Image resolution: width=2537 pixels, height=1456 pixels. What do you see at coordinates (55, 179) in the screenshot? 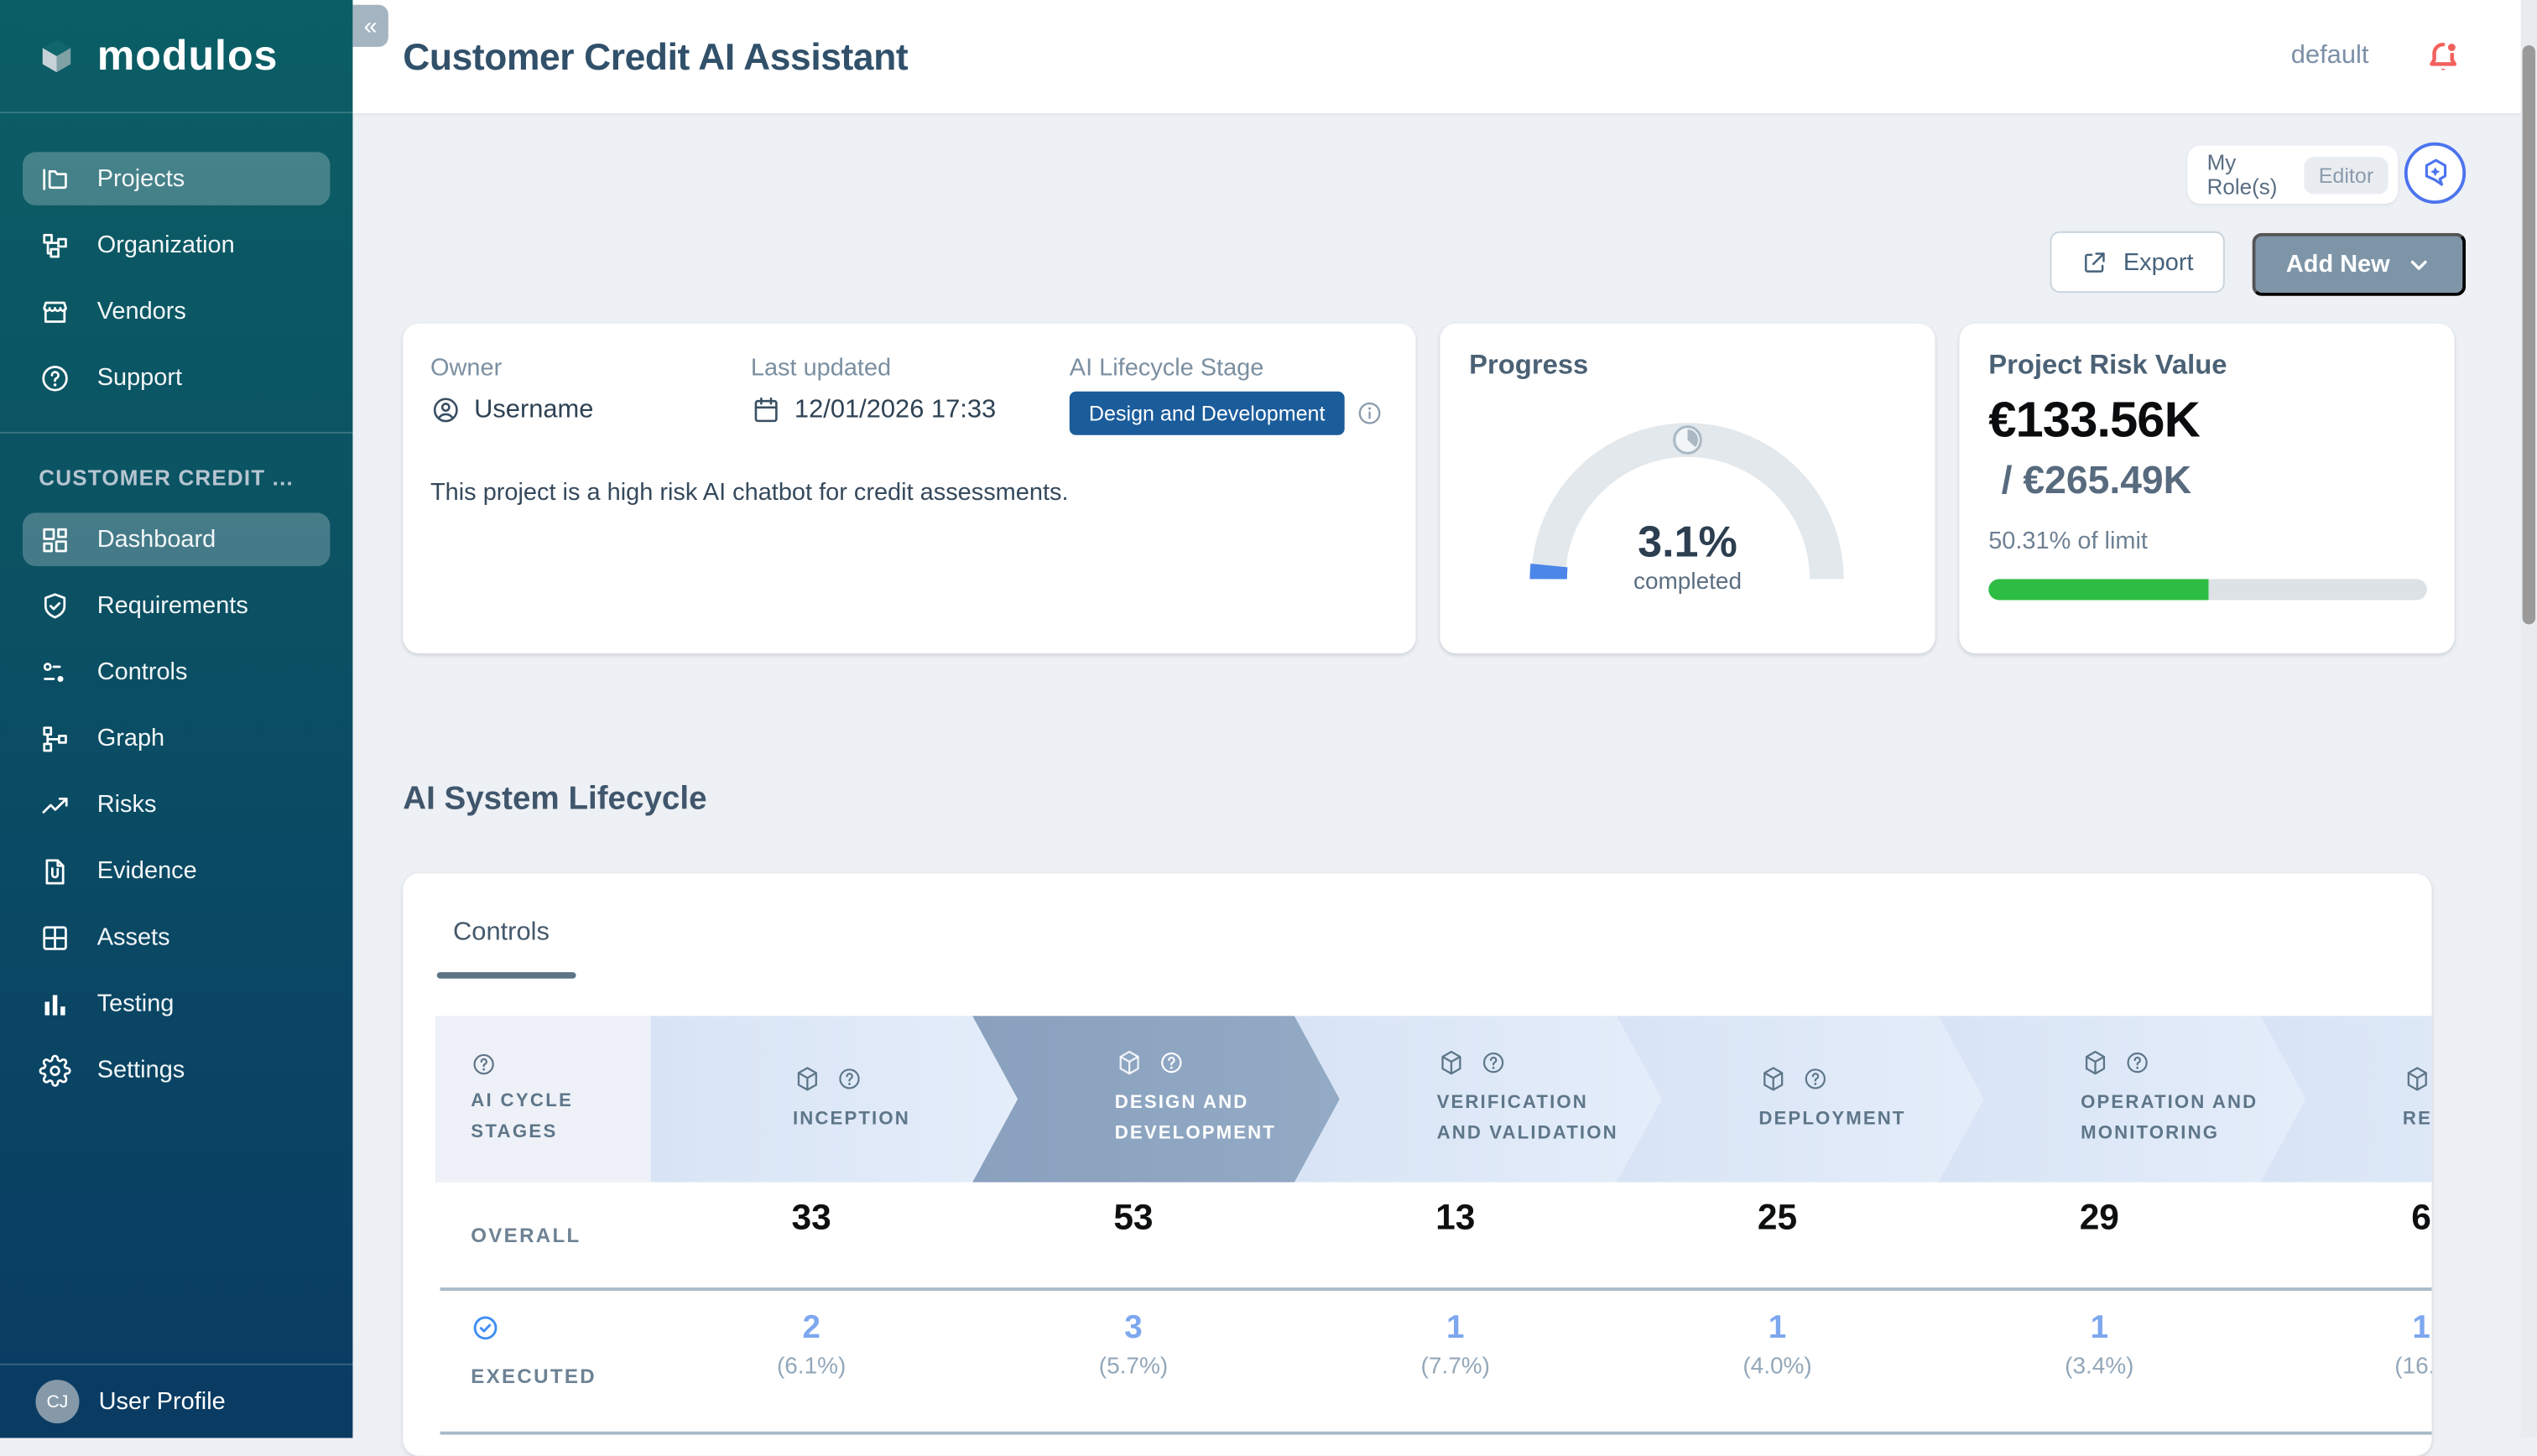
I see `folders-icon` at bounding box center [55, 179].